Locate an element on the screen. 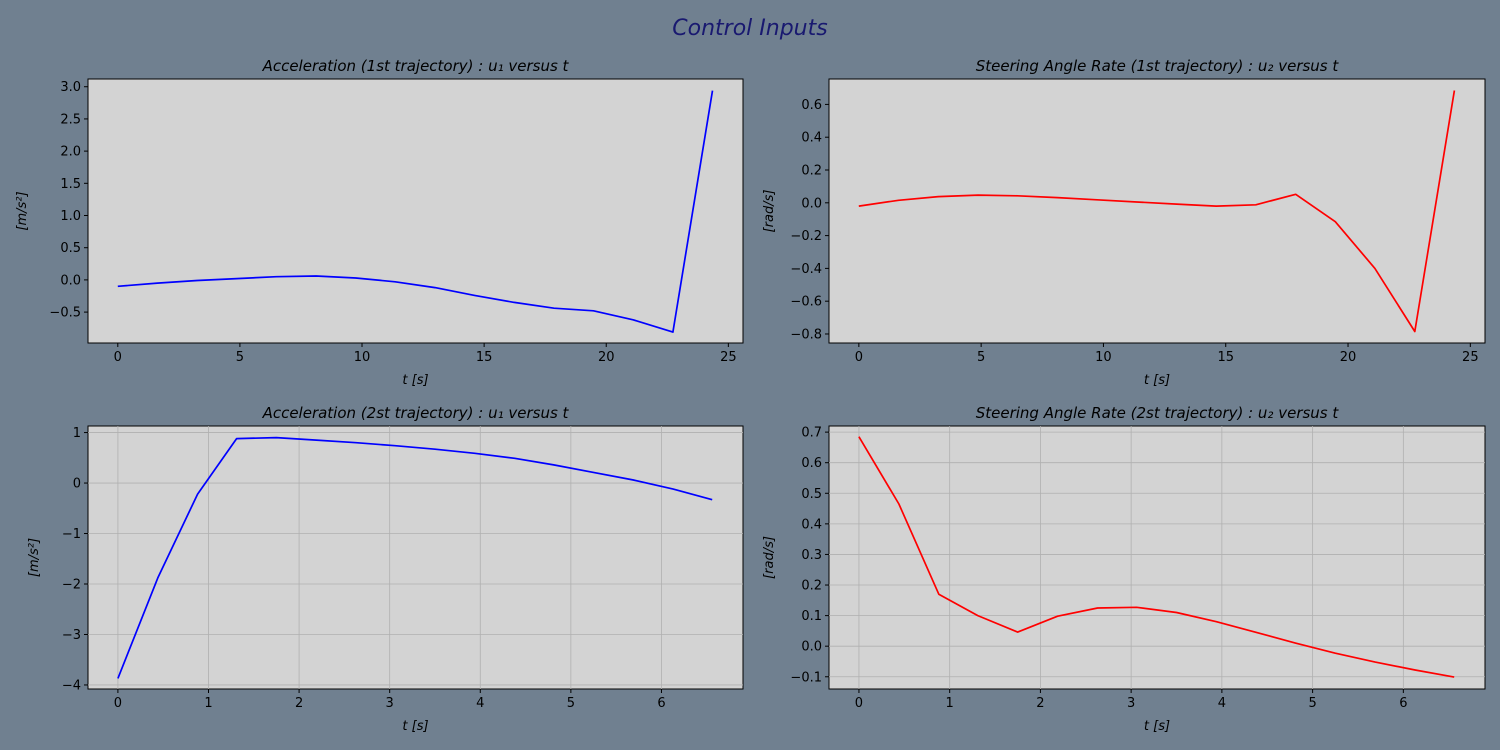 The height and width of the screenshot is (750, 1500). y-tick-label: −0.5 is located at coordinates (65, 313).